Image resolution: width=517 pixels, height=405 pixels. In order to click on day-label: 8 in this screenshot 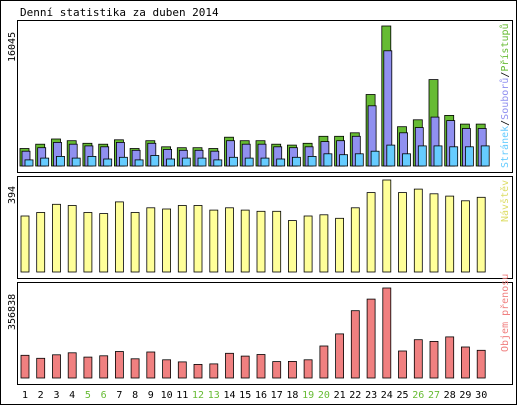, I will do `click(135, 395)`.